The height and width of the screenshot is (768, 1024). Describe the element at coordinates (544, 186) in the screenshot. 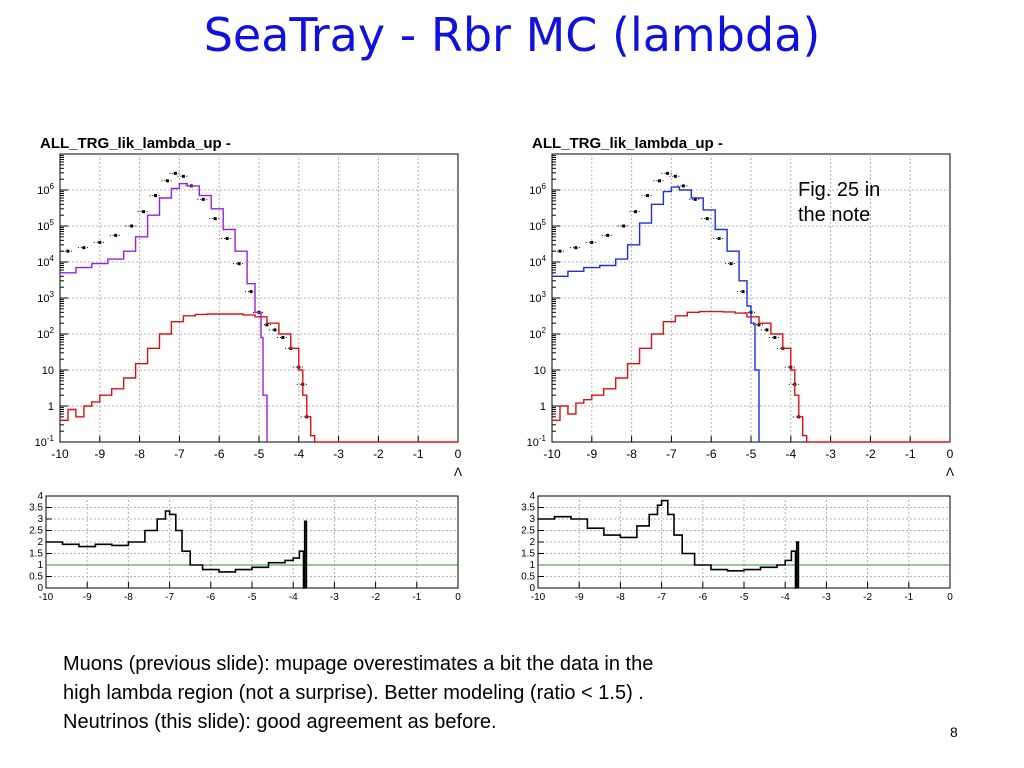

I see `y-tick-exponent: 6` at that location.